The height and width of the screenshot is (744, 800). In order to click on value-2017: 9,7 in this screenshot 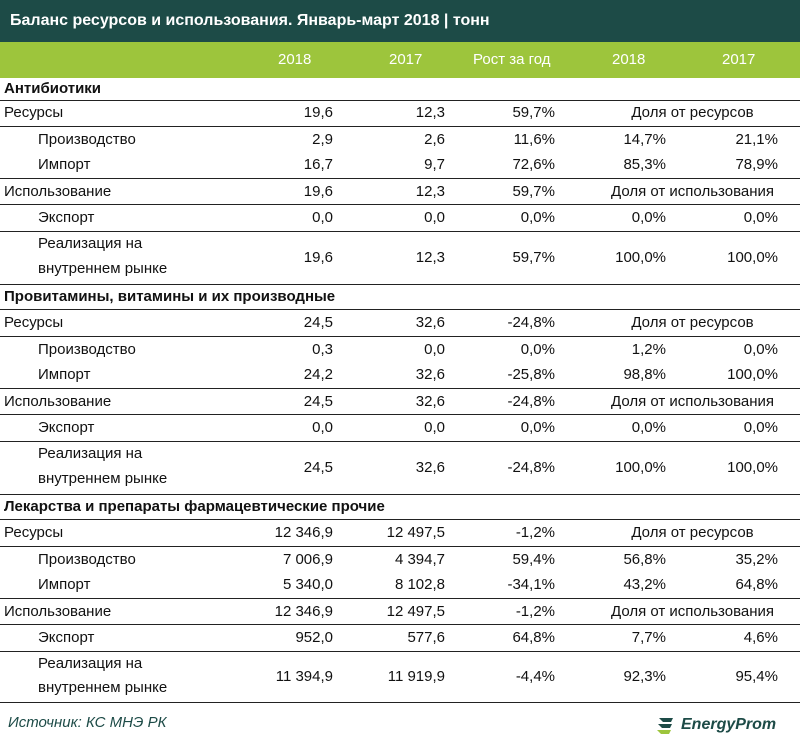, I will do `click(434, 164)`.